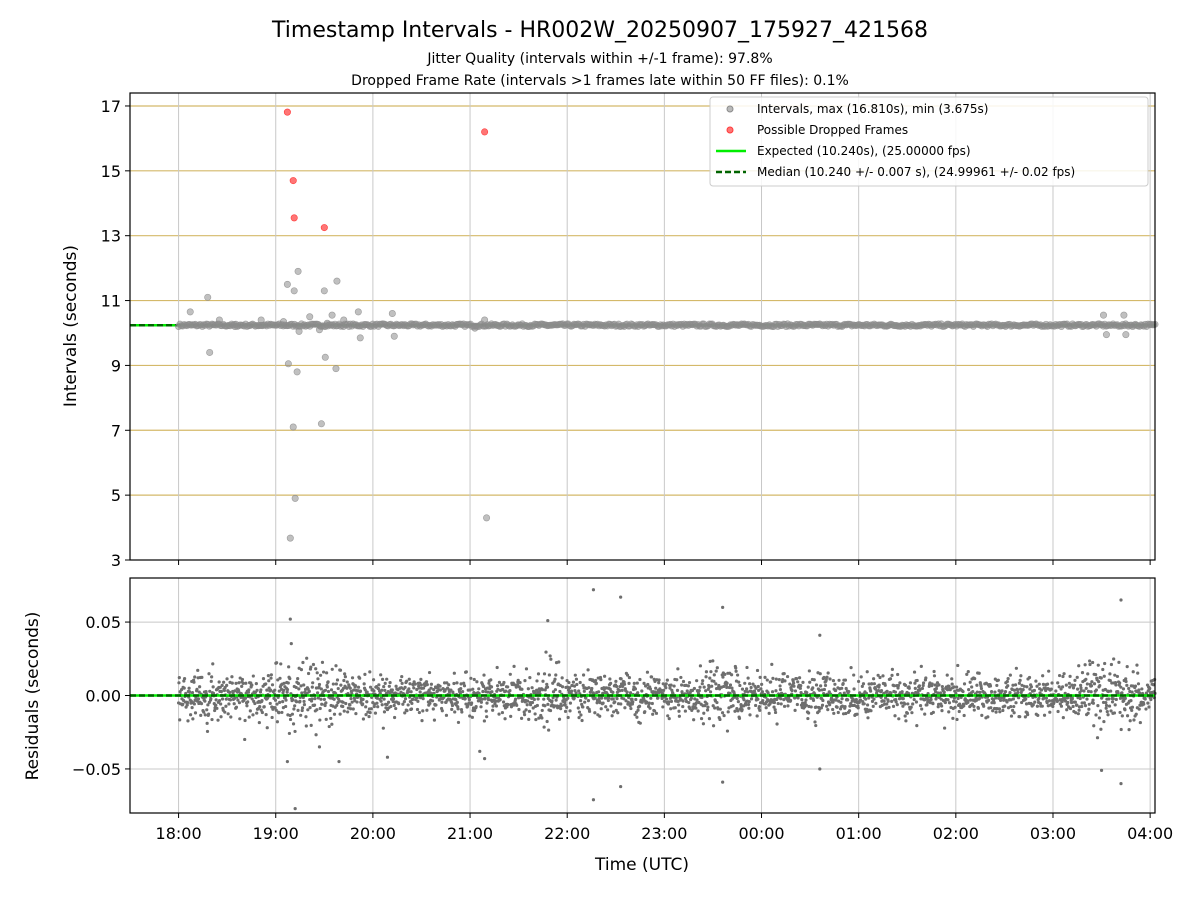  What do you see at coordinates (1053, 833) in the screenshot?
I see `x-tick-label: 03:00` at bounding box center [1053, 833].